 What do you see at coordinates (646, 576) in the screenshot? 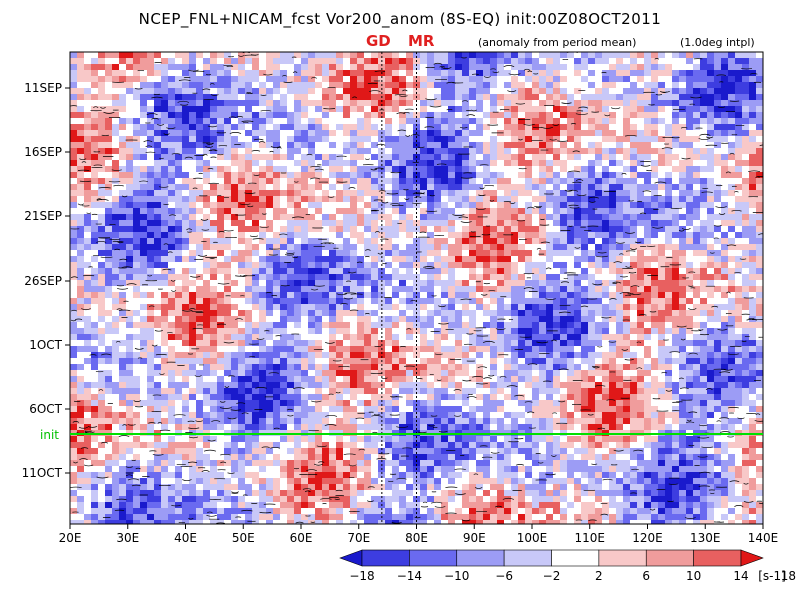
I see `colorbar-label: 6` at bounding box center [646, 576].